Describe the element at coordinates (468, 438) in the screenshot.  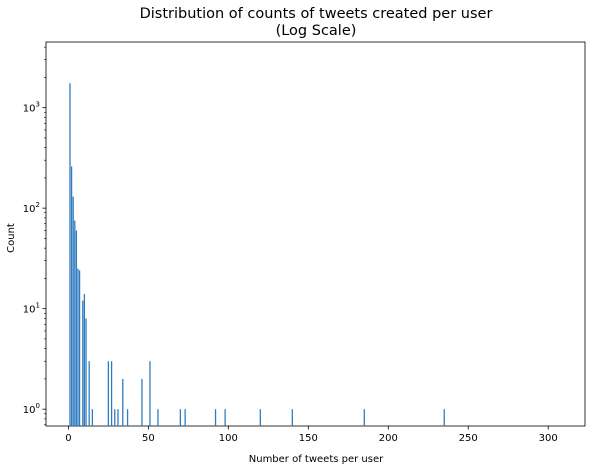
I see `x-tick-label-5: 250` at that location.